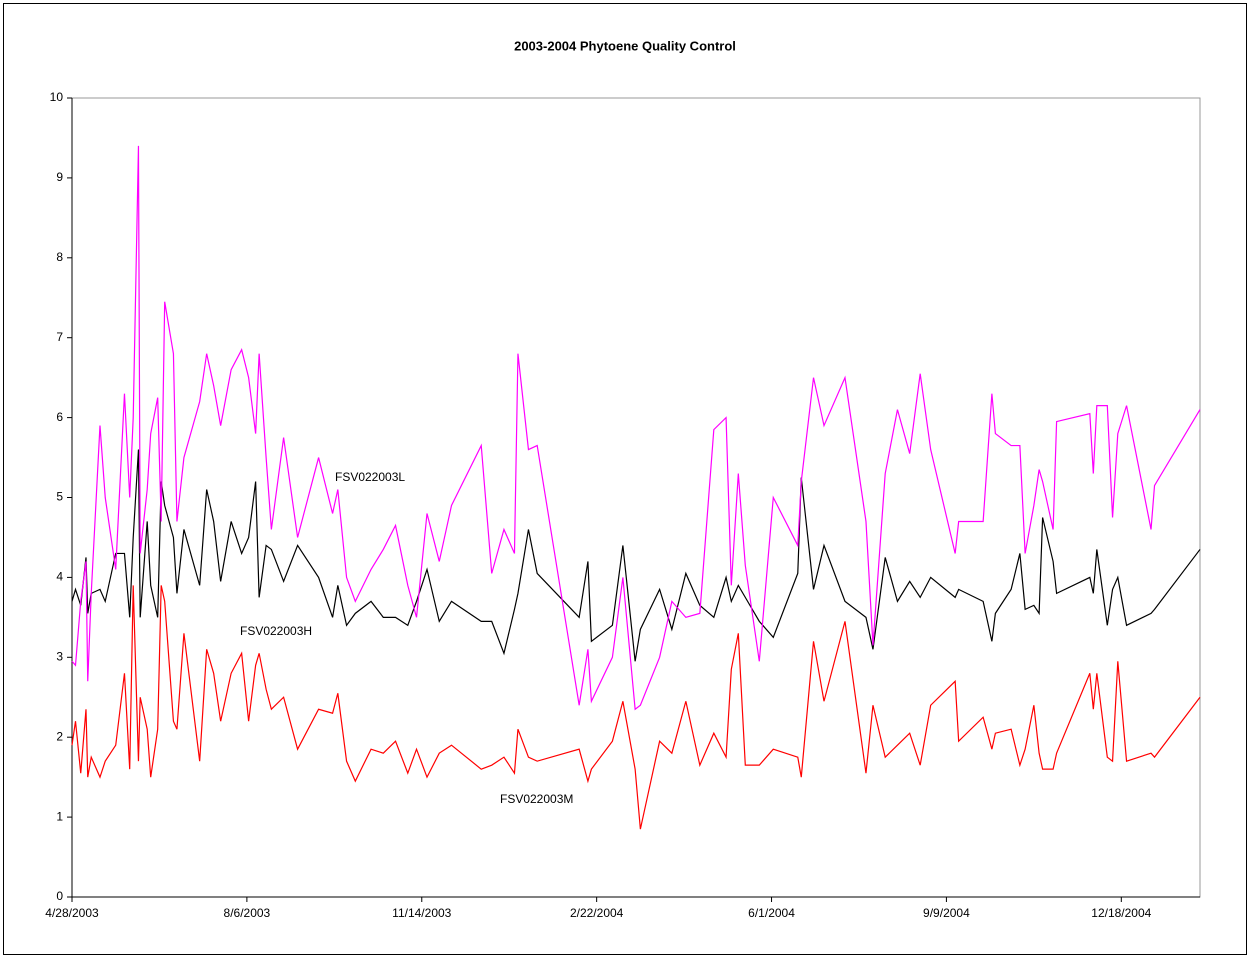  What do you see at coordinates (421, 913) in the screenshot?
I see `x-tick-label: 11/14/2003` at bounding box center [421, 913].